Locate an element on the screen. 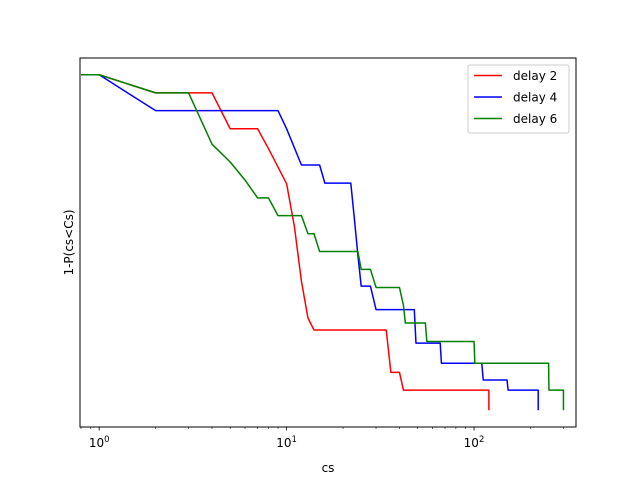 Image resolution: width=640 pixels, height=480 pixels. x-tick-label: 100 is located at coordinates (99, 442).